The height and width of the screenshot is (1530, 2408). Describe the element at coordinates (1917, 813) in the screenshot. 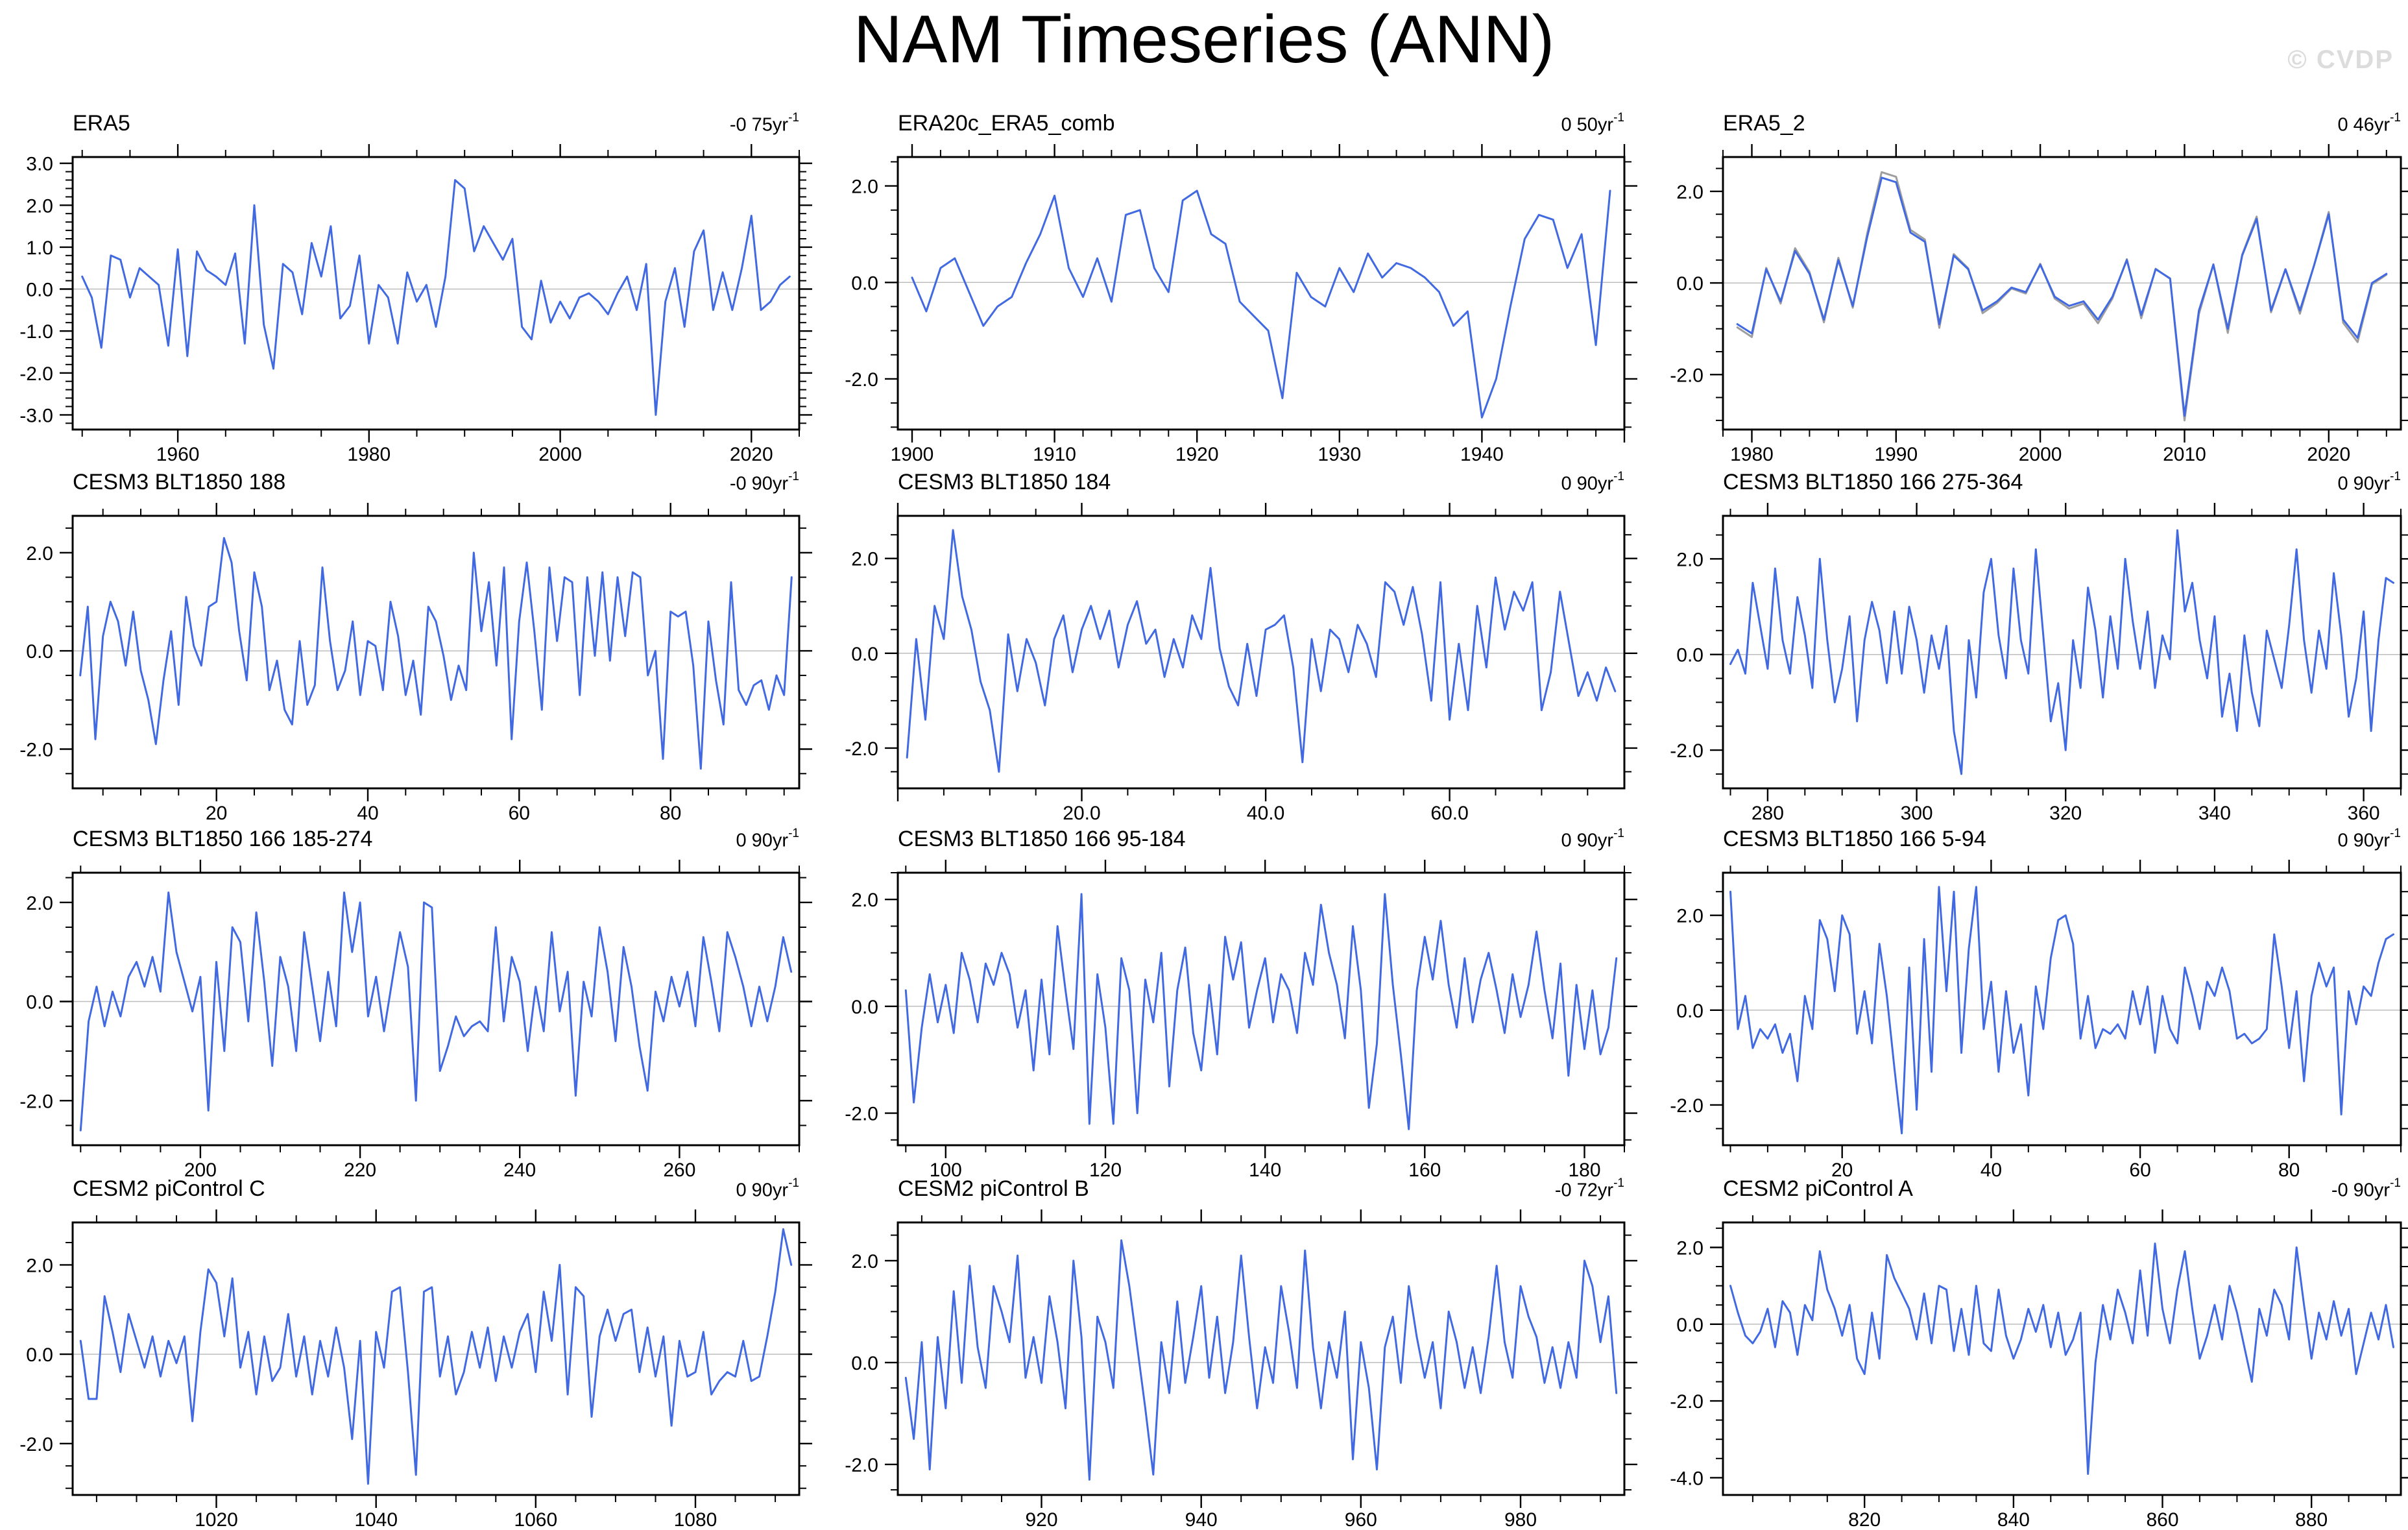

I see `svg-text: 300` at that location.